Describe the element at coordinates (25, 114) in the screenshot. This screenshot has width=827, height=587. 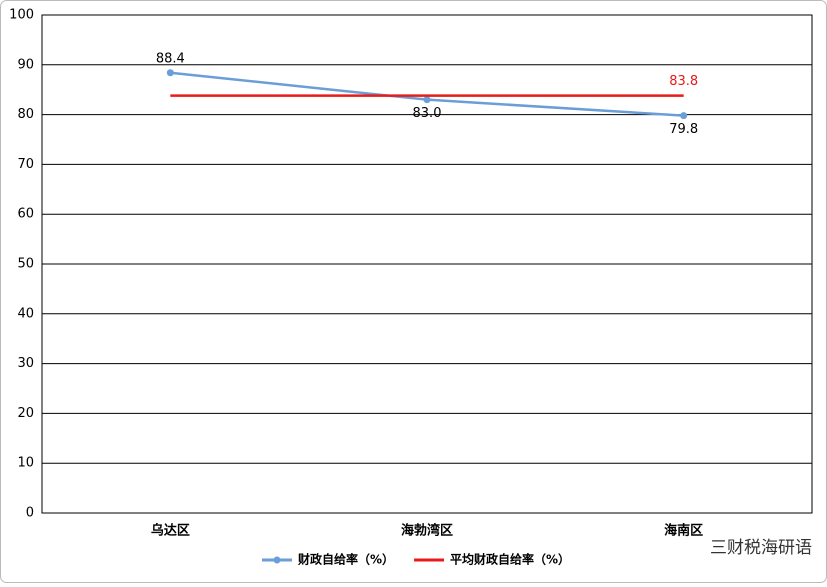
I see `y-tick-label: 80` at that location.